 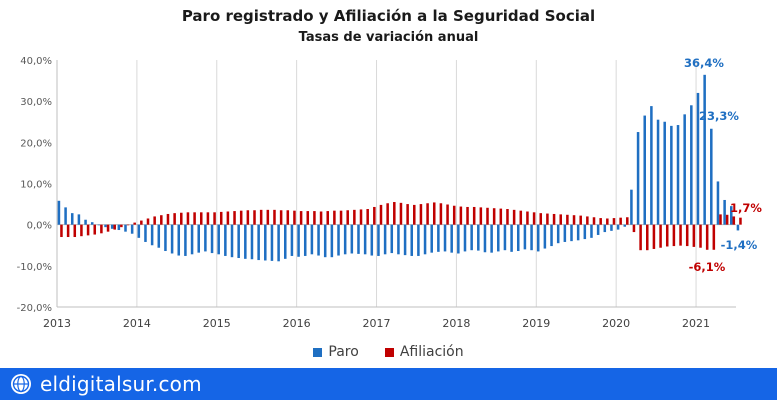 What do you see at coordinates (431, 352) in the screenshot?
I see `legend-label-afiliacion: Afiliación` at bounding box center [431, 352].